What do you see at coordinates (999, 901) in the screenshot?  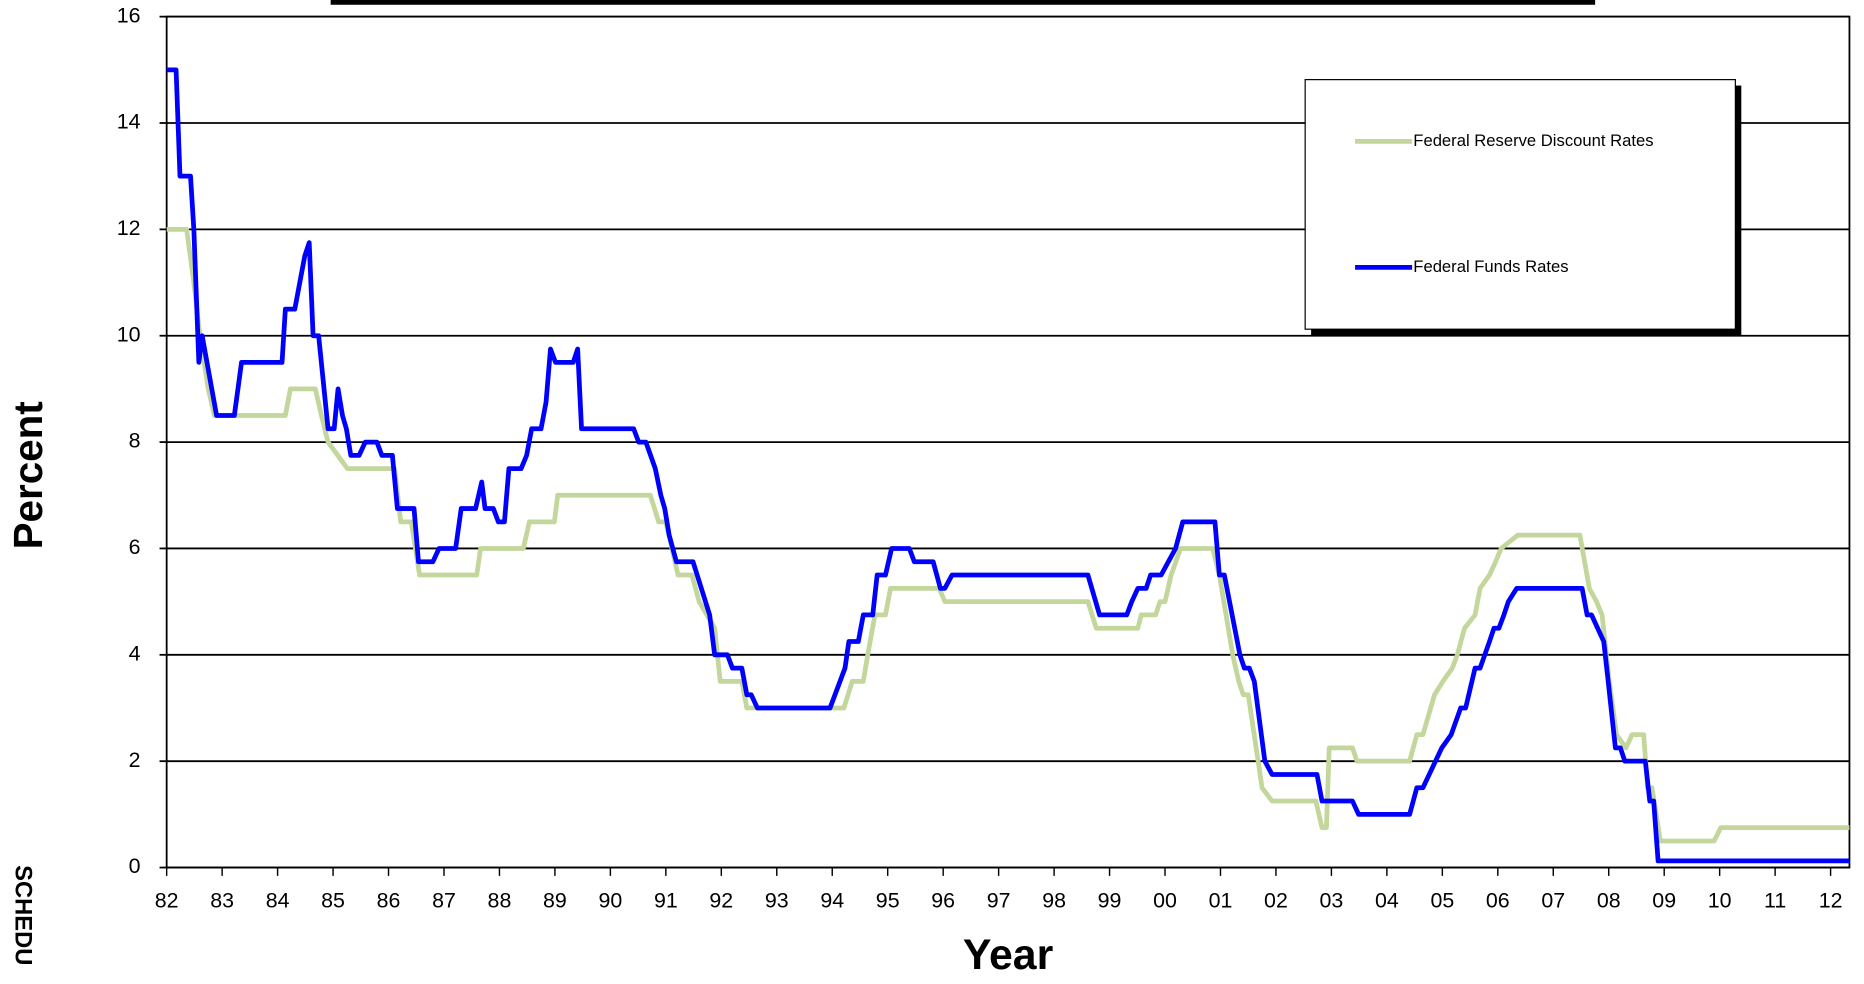 I see `x-tick-label: 97` at bounding box center [999, 901].